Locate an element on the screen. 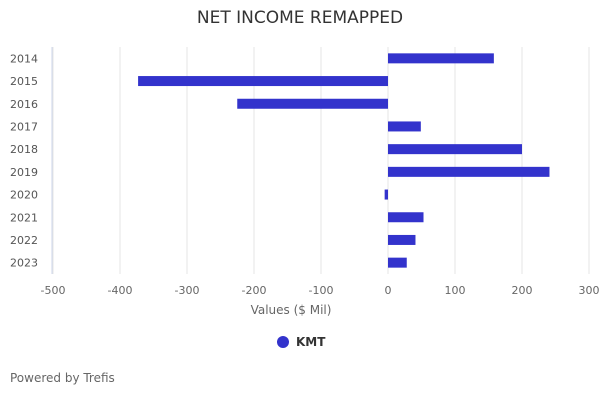 The image size is (600, 400). bar-2019 is located at coordinates (469, 171).